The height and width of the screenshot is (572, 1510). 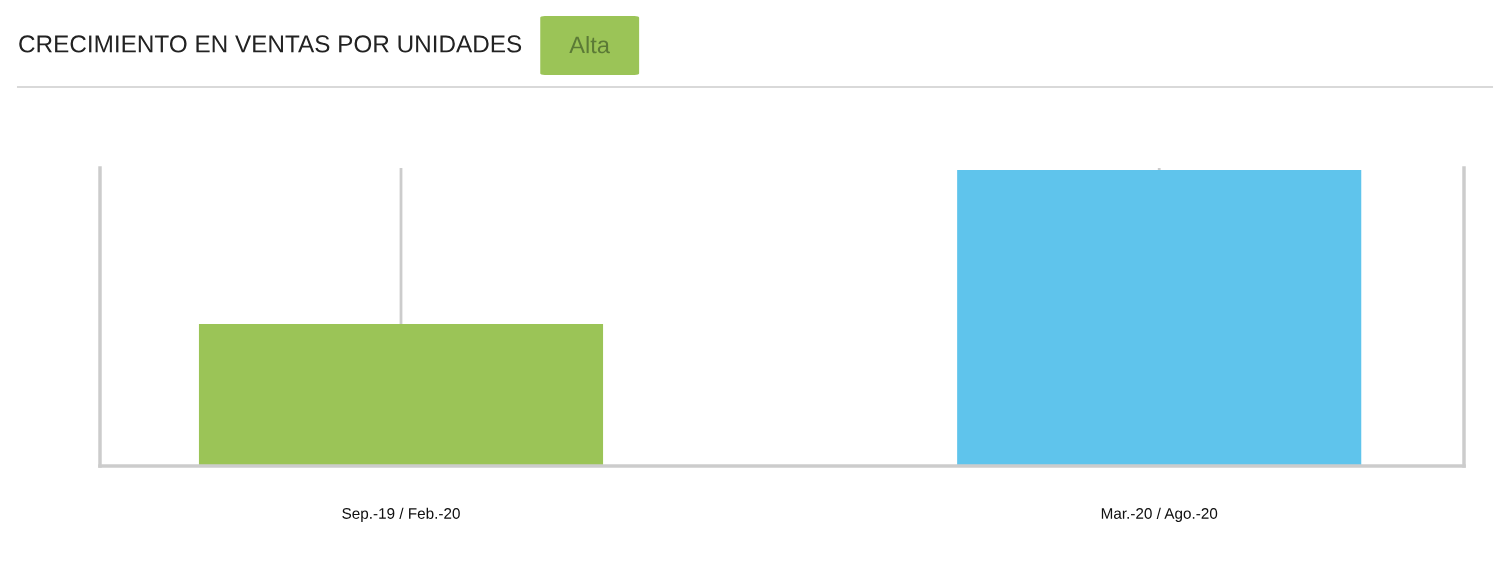 I want to click on x-tick-label: Sep.-19 / Feb.-20, so click(x=401, y=514).